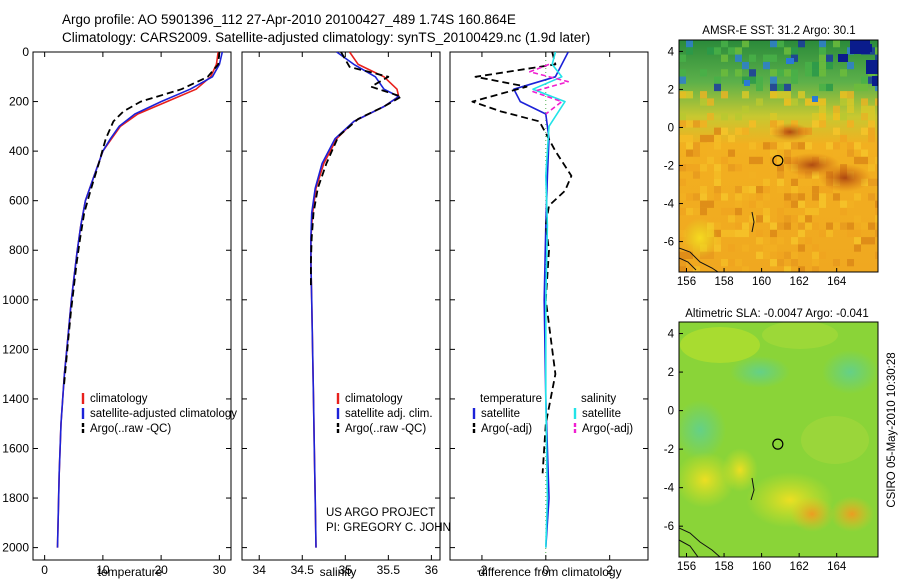 The height and width of the screenshot is (580, 900). I want to click on sst-coastline, so click(717, 241).